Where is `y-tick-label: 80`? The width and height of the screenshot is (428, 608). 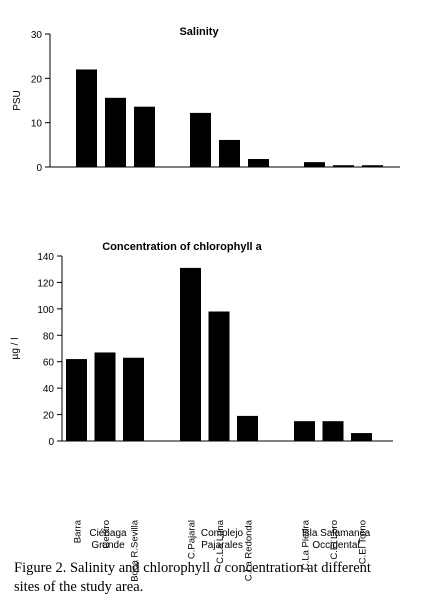 y-tick-label: 80 is located at coordinates (49, 336).